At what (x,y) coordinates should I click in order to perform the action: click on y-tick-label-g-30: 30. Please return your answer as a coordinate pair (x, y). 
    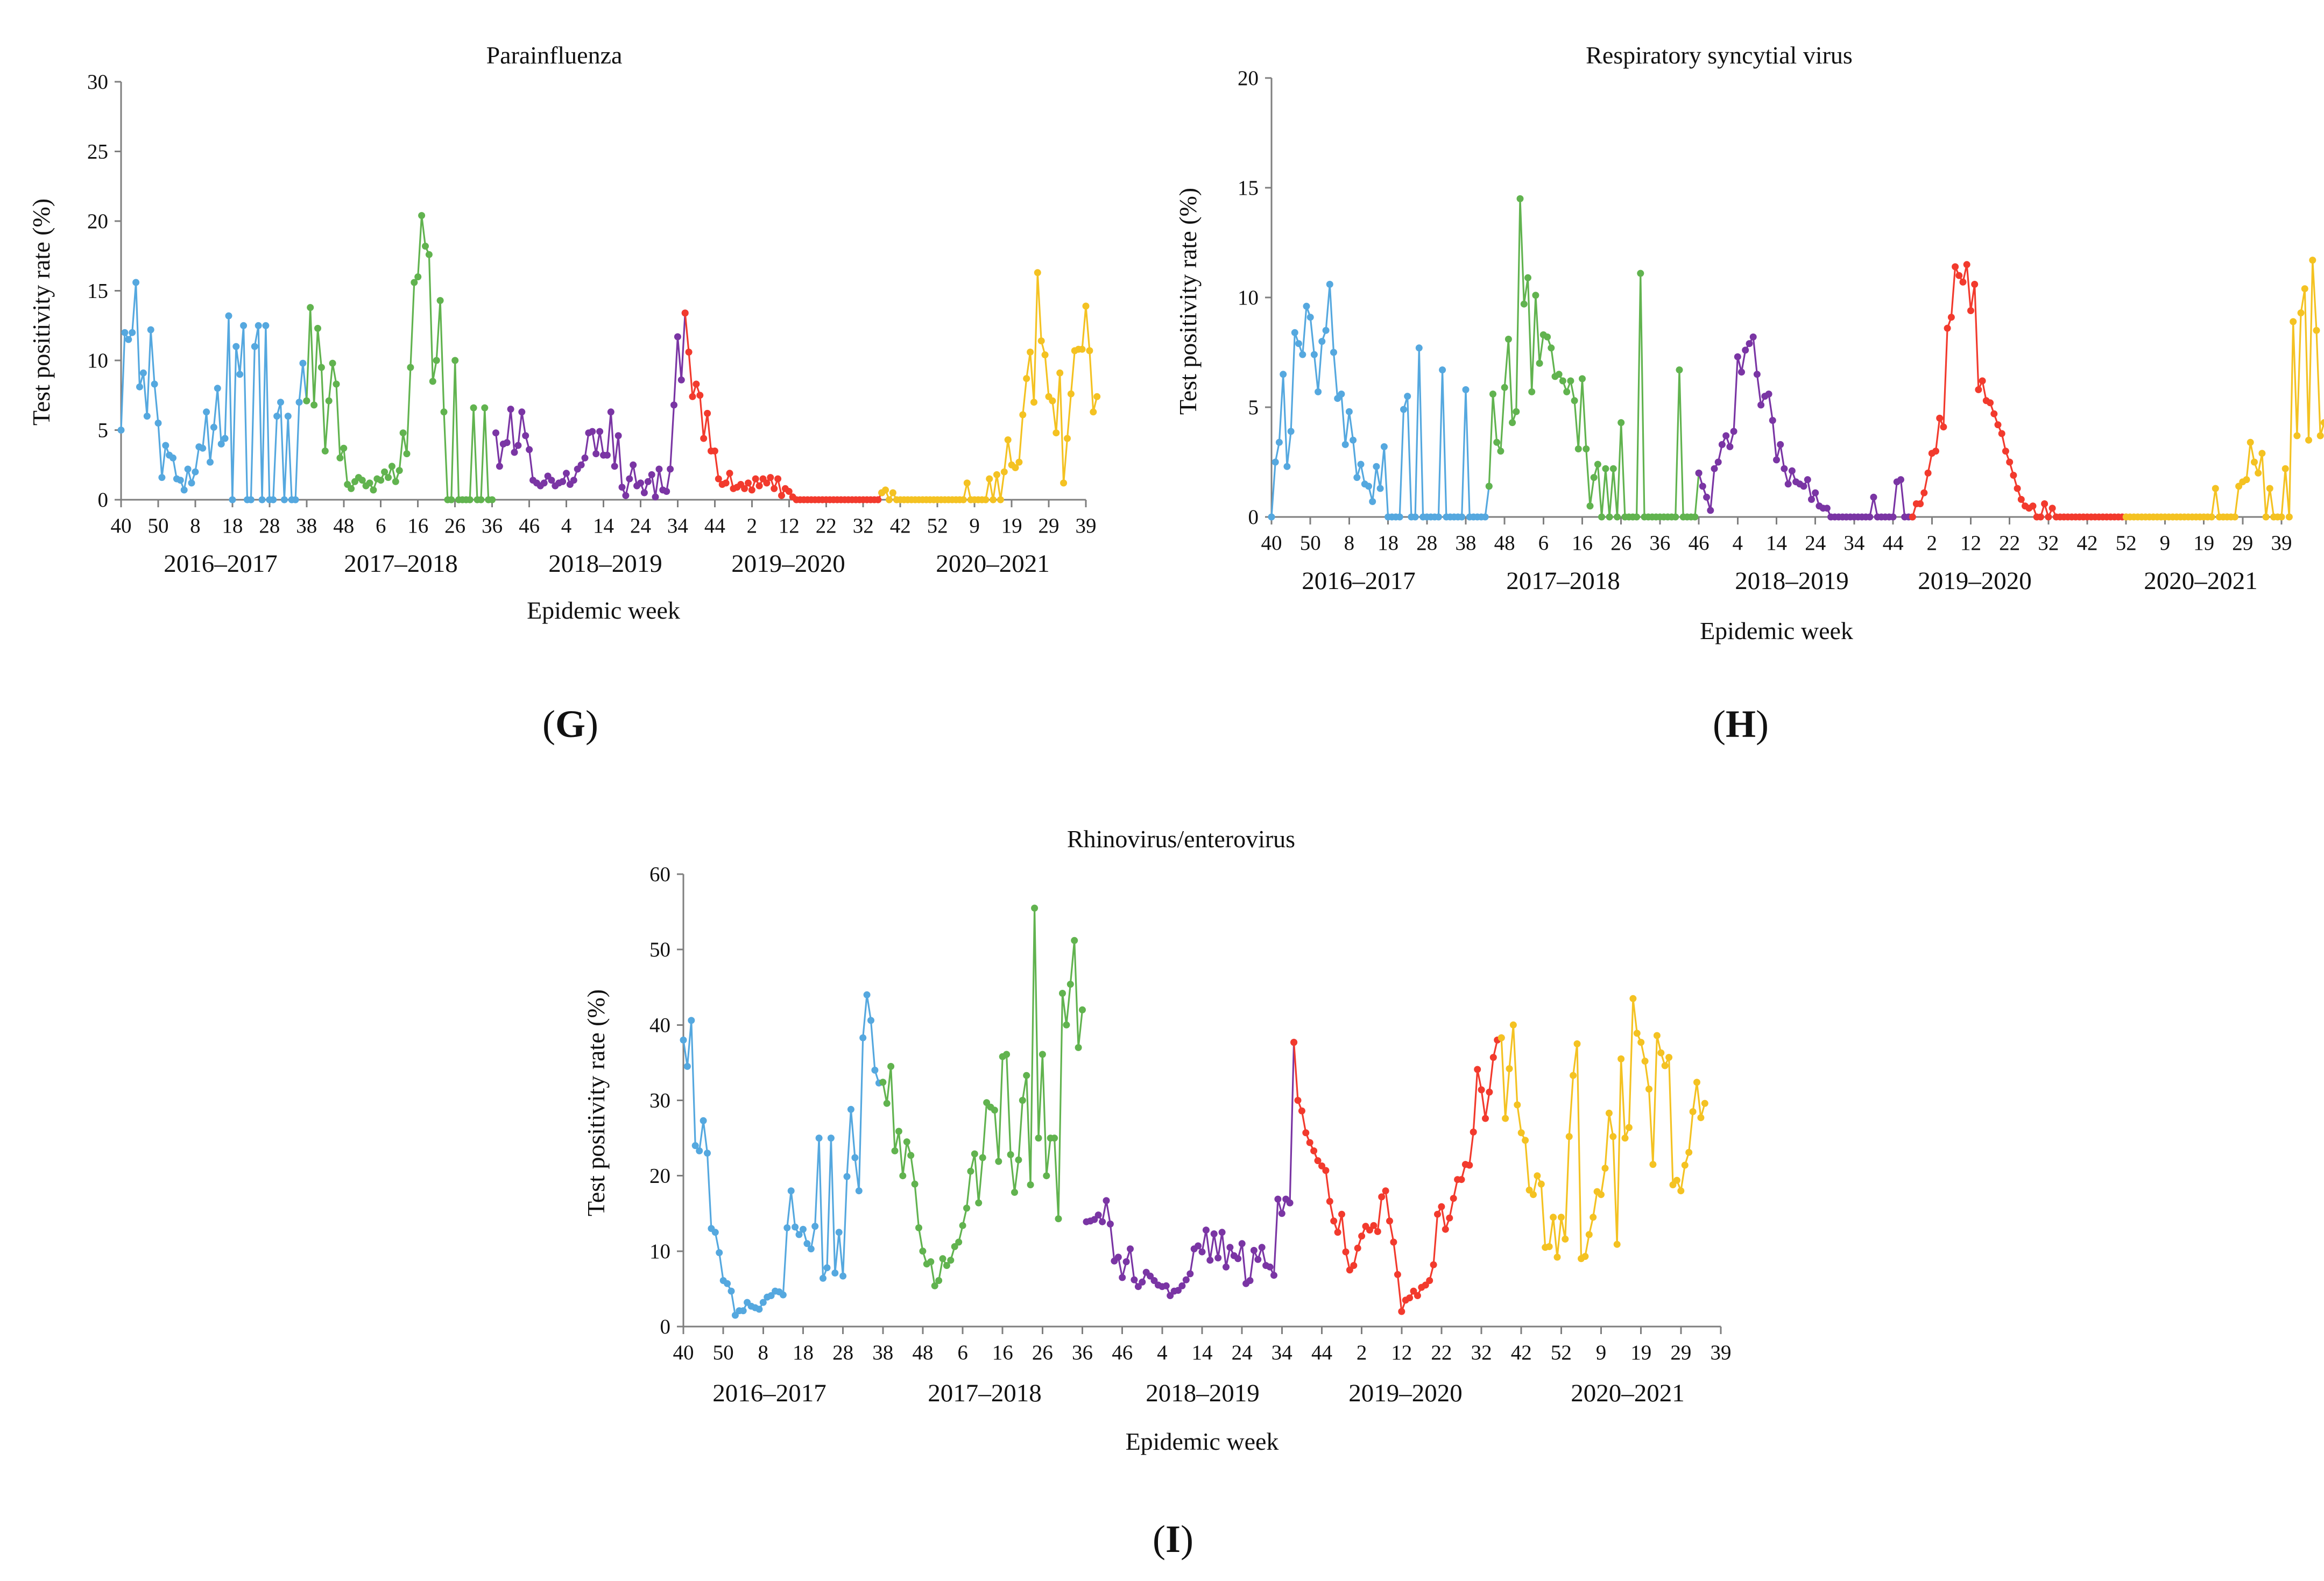
    Looking at the image, I should click on (97, 82).